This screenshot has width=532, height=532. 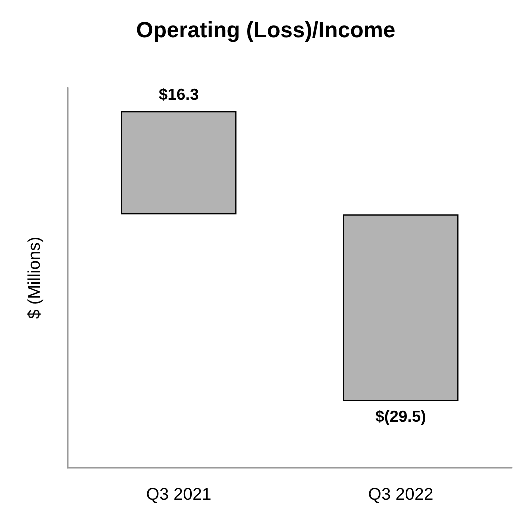 I want to click on data-label: $(29.5), so click(x=401, y=417).